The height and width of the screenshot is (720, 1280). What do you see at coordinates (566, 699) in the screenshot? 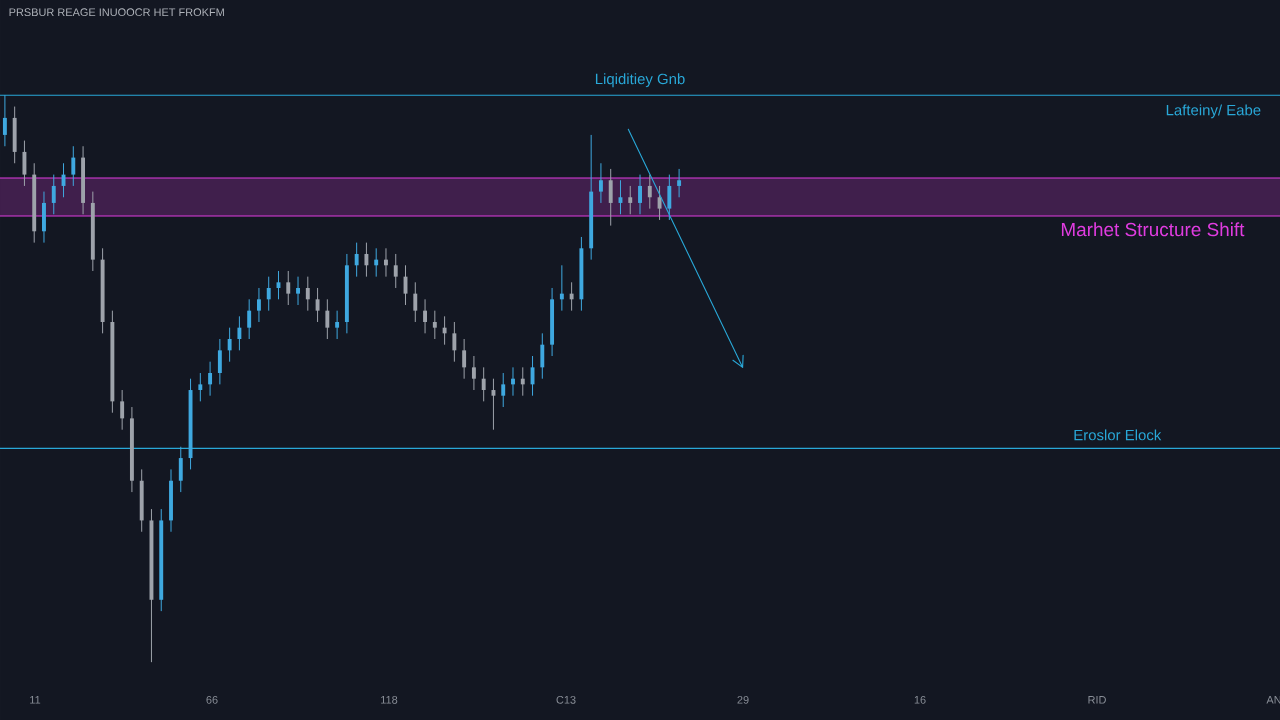
I see `text: C13` at bounding box center [566, 699].